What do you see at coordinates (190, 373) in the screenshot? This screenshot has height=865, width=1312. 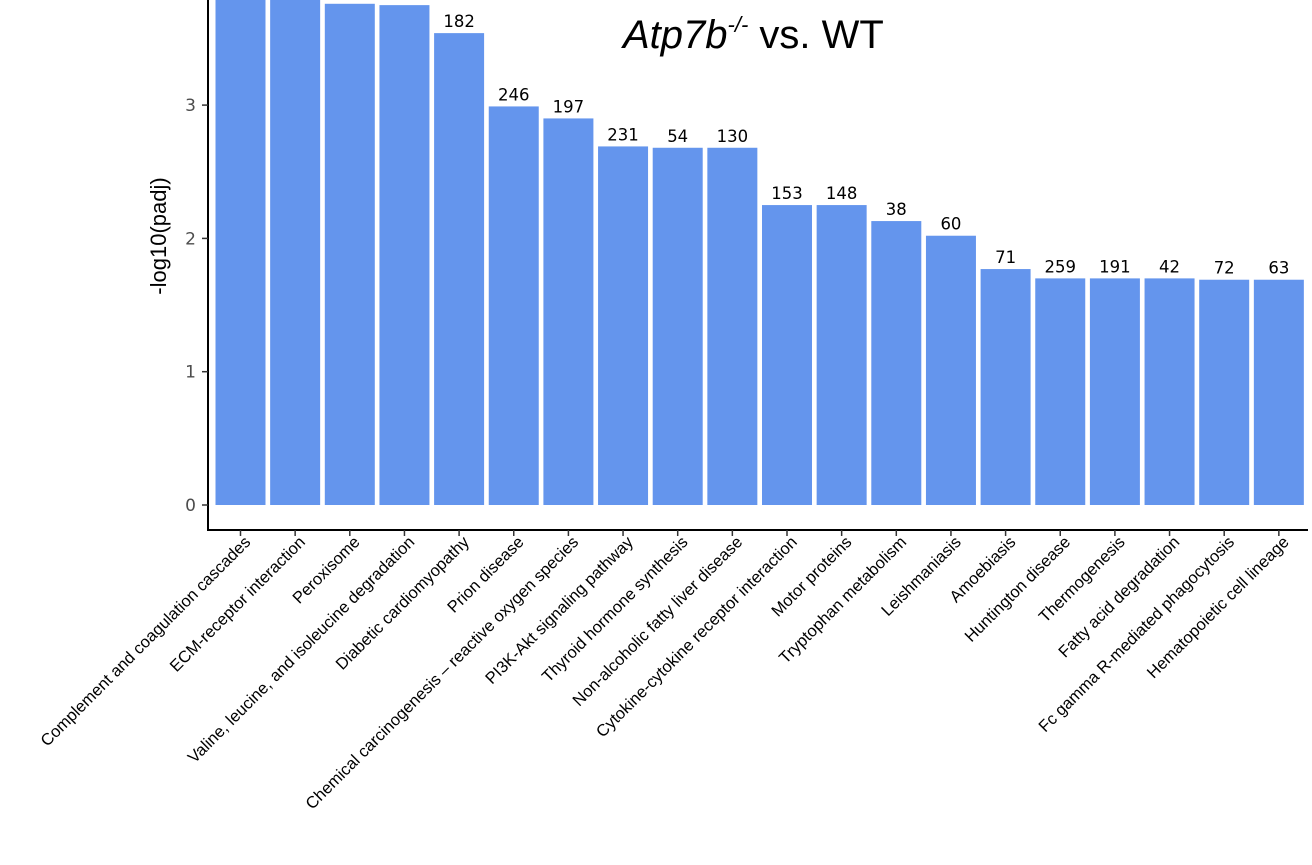 I see `y-tick-label: 1` at bounding box center [190, 373].